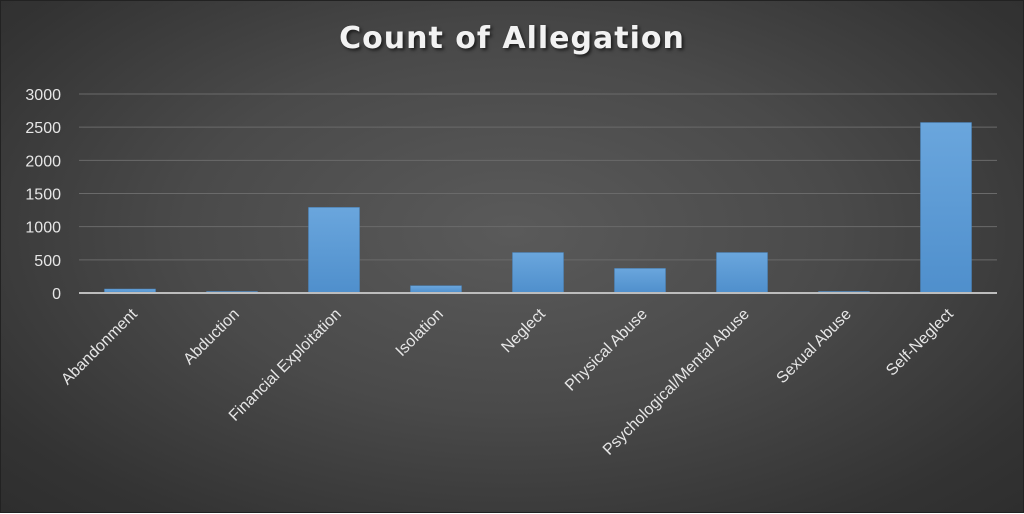 Image resolution: width=1024 pixels, height=514 pixels. I want to click on y-tick-label: 2000, so click(43, 161).